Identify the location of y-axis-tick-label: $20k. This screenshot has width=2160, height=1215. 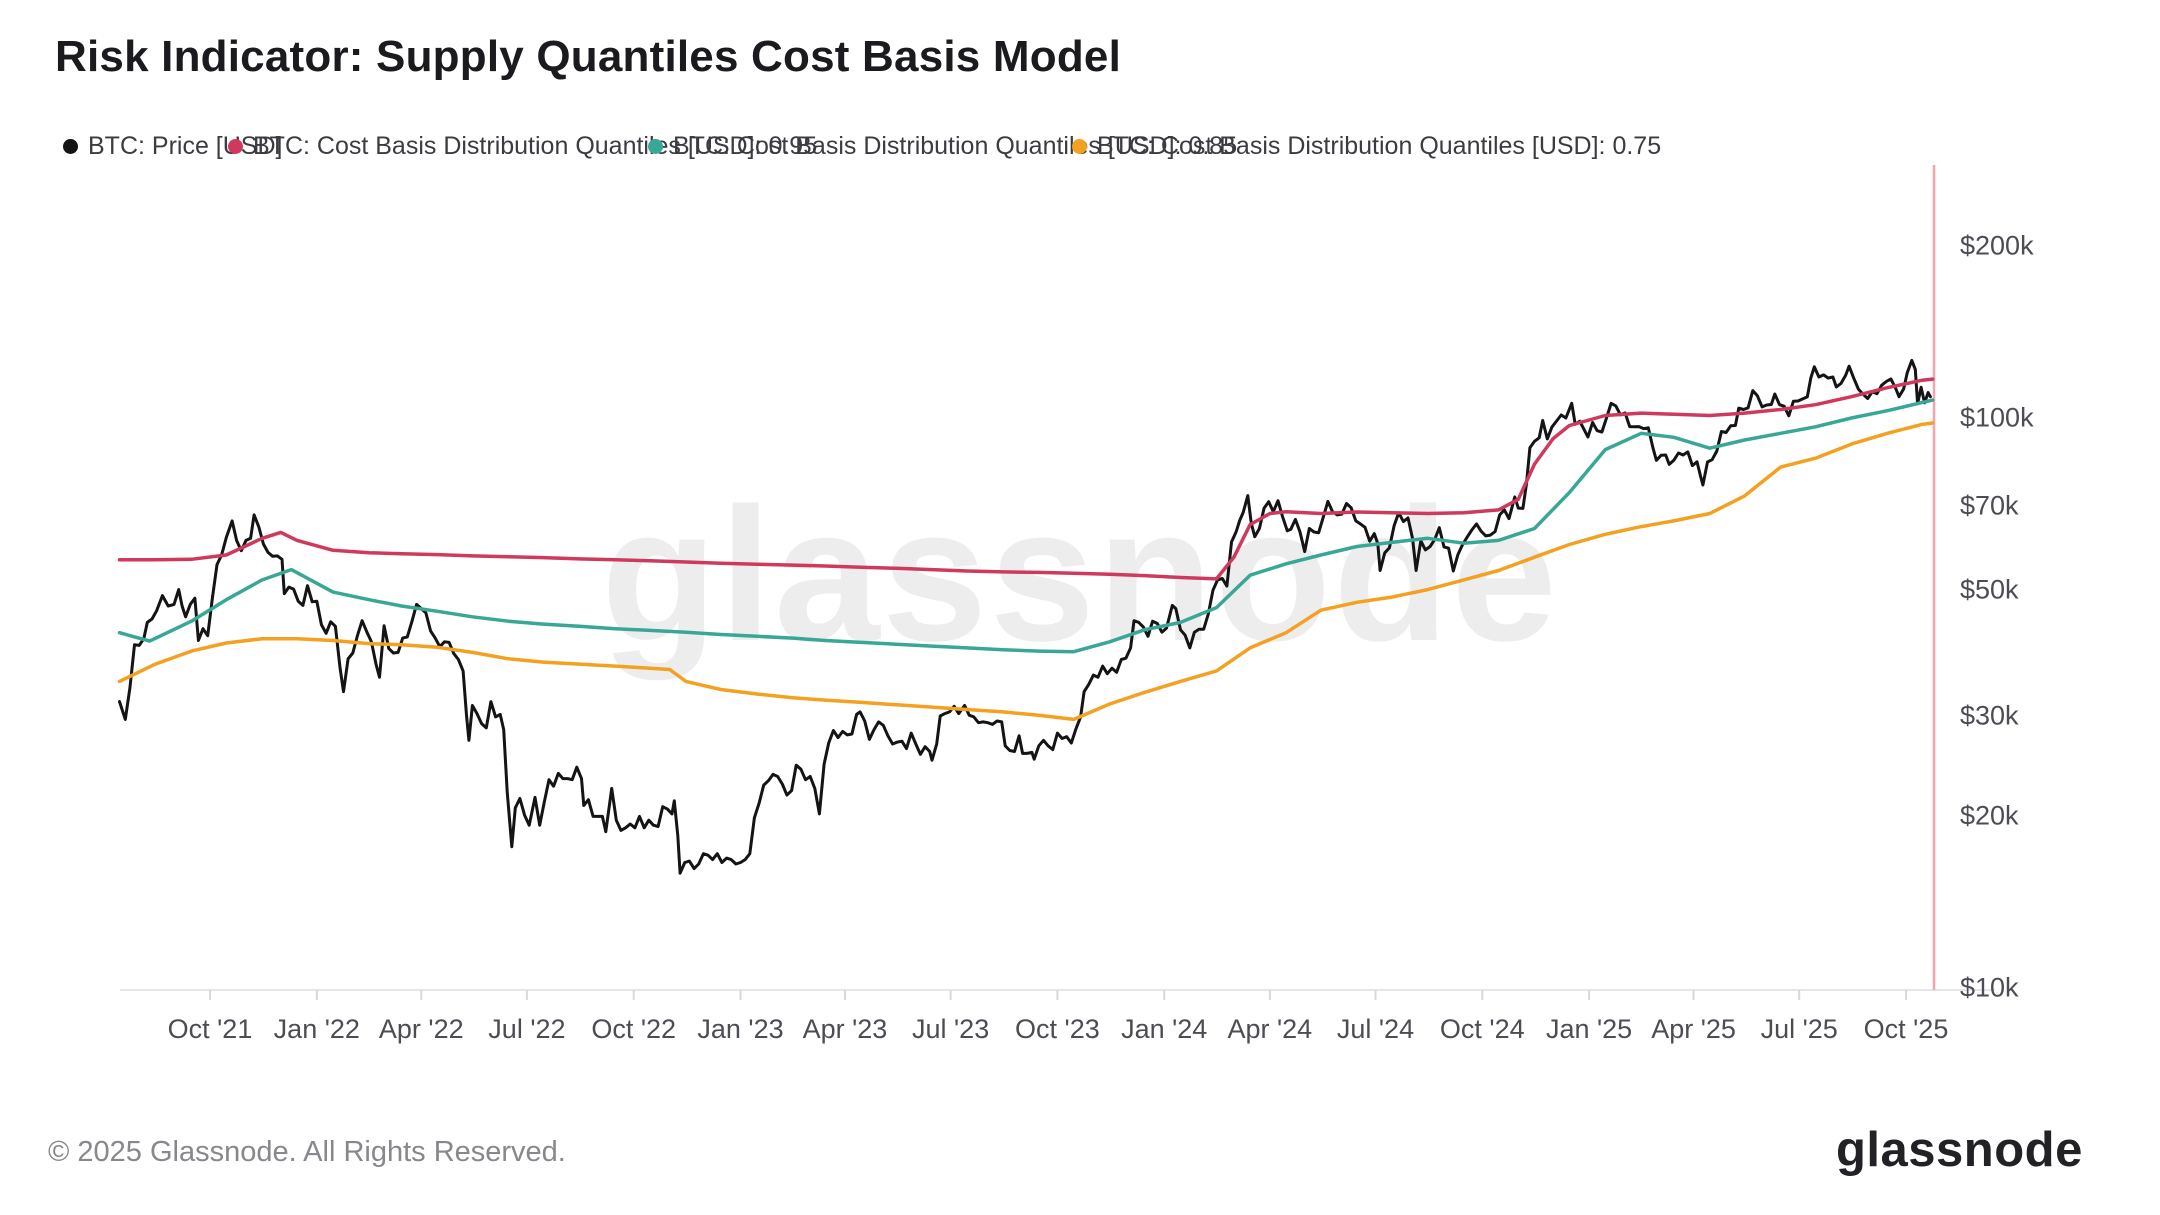
(1989, 815).